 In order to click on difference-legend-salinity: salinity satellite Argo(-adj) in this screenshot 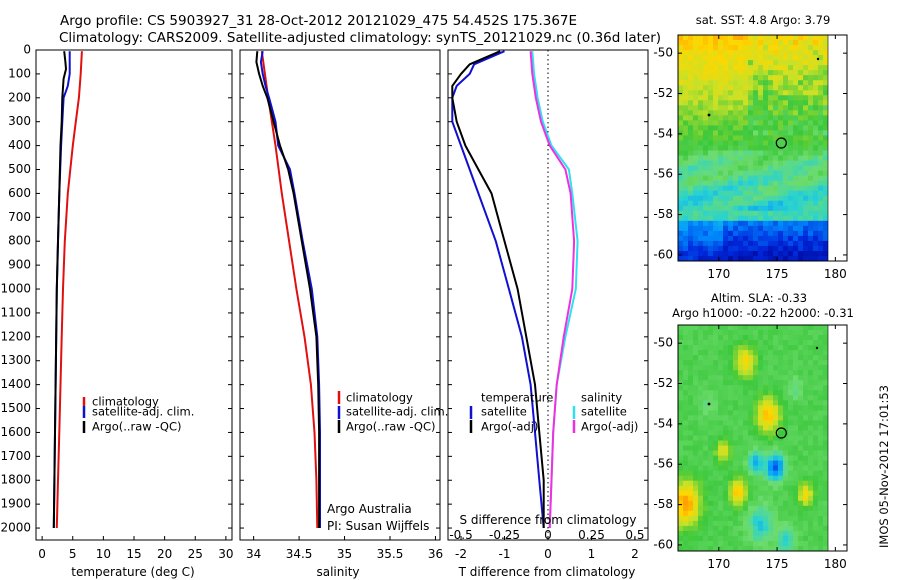, I will do `click(605, 412)`.